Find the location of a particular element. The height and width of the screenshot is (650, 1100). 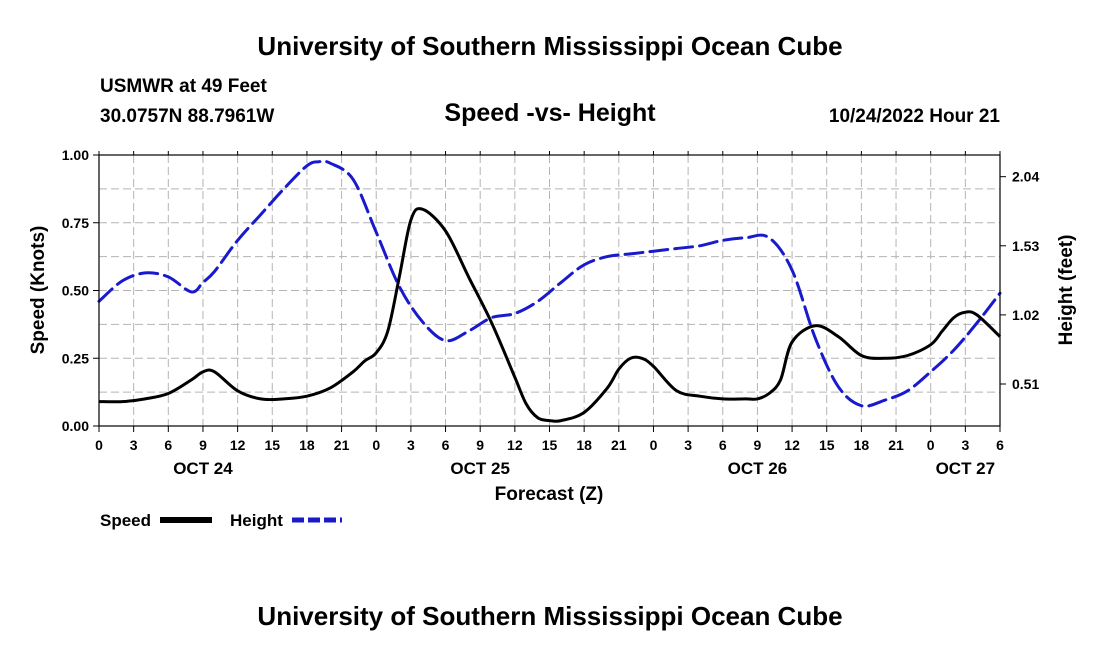

y2-tick-label: 2.04 is located at coordinates (1025, 177).